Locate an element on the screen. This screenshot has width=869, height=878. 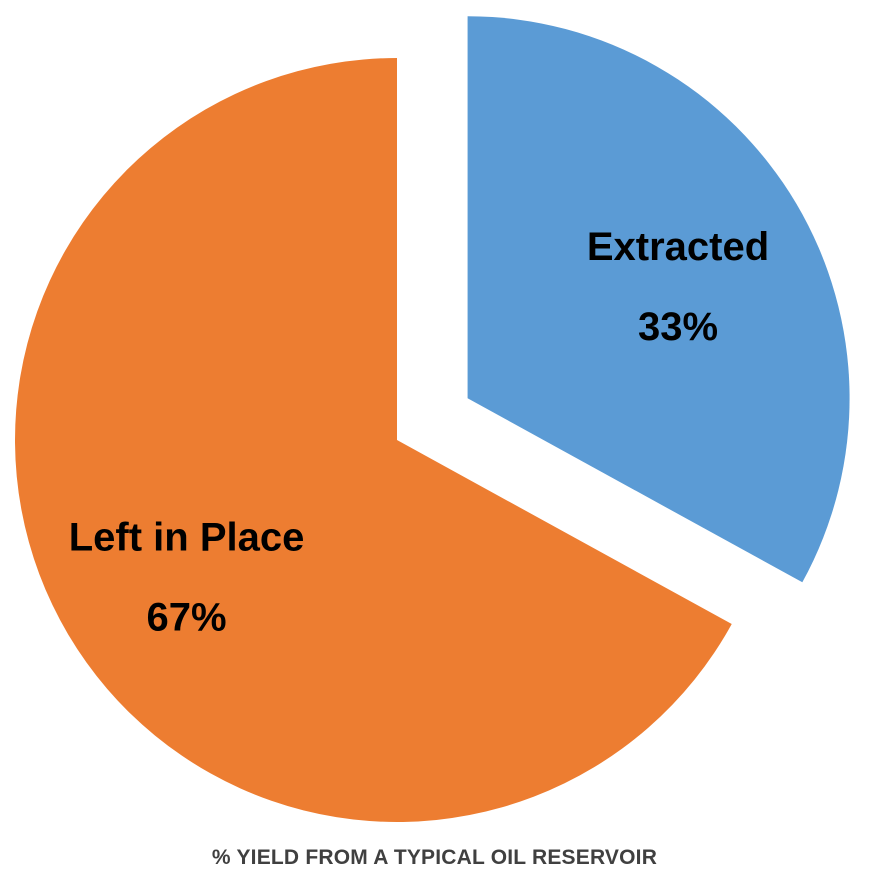
slice-value-extracted: 33% is located at coordinates (678, 327).